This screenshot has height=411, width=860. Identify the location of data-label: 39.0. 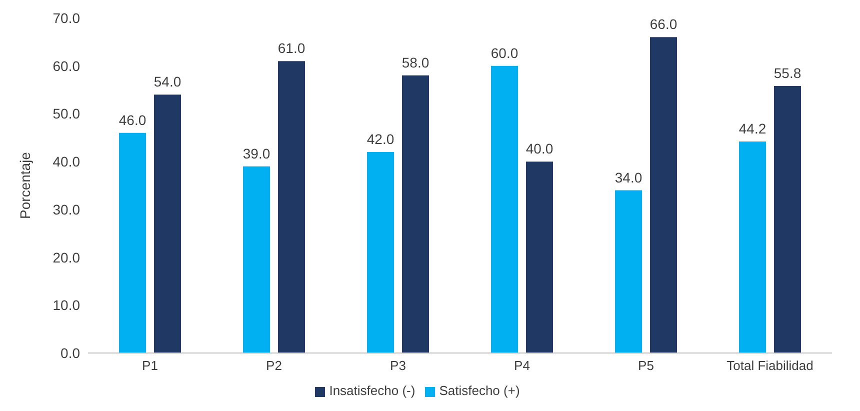
(256, 153).